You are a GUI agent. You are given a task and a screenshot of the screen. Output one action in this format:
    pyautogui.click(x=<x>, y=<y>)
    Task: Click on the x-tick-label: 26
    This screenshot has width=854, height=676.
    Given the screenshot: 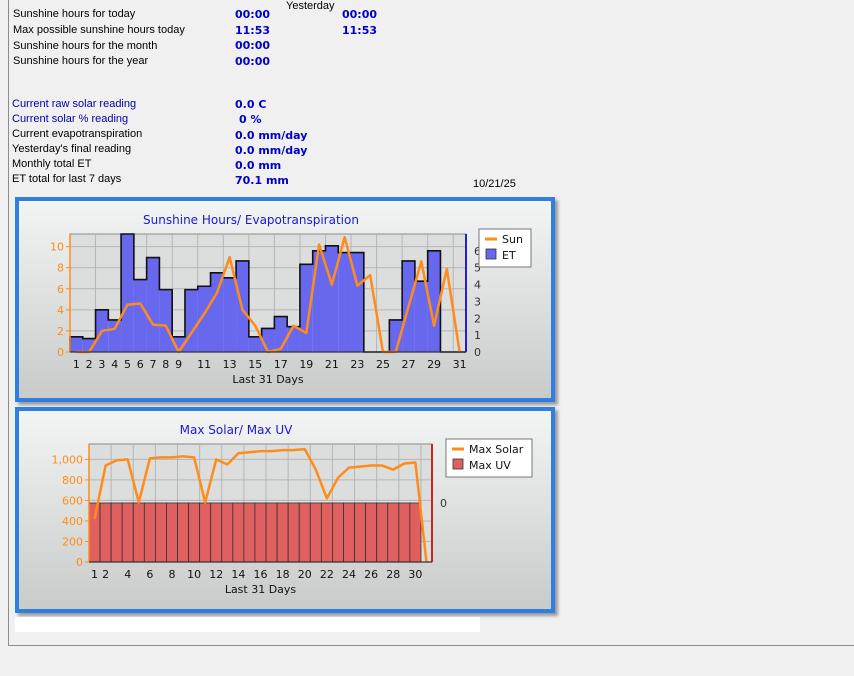 What is the action you would take?
    pyautogui.click(x=371, y=574)
    